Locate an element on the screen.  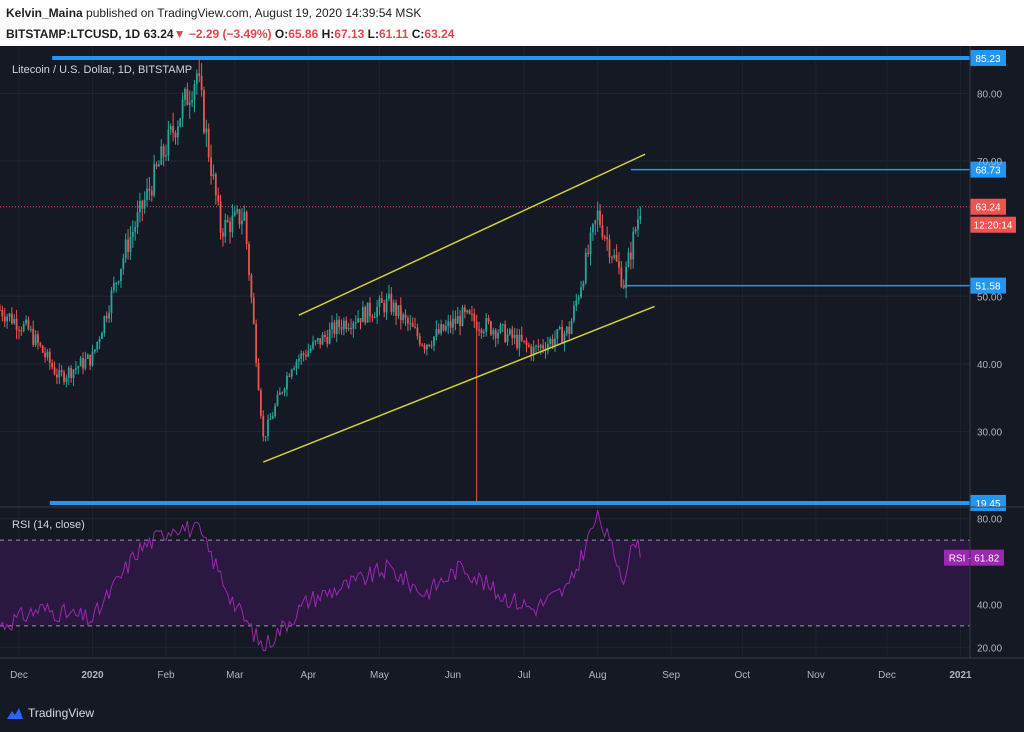
rsi-legend: RSI (14, close) is located at coordinates (48, 525).